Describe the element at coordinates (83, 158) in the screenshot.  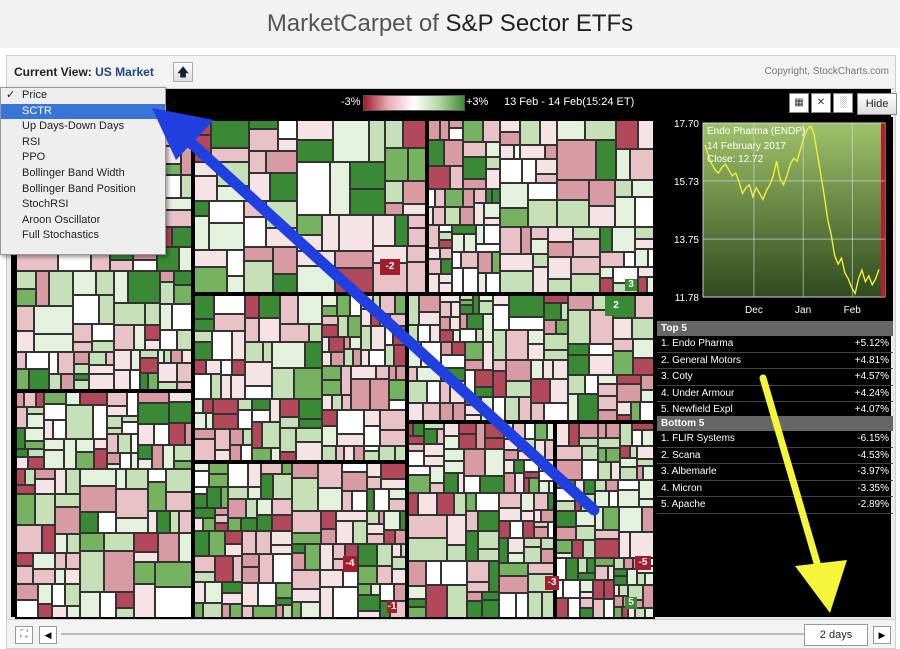
I see `dropdown-item: PPO` at that location.